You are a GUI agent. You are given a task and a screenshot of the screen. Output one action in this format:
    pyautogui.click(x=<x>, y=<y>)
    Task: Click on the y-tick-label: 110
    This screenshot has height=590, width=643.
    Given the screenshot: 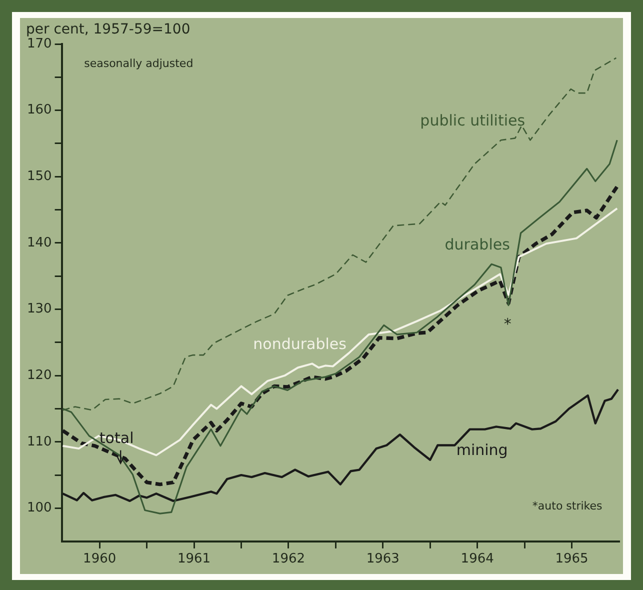 What is the action you would take?
    pyautogui.click(x=39, y=442)
    